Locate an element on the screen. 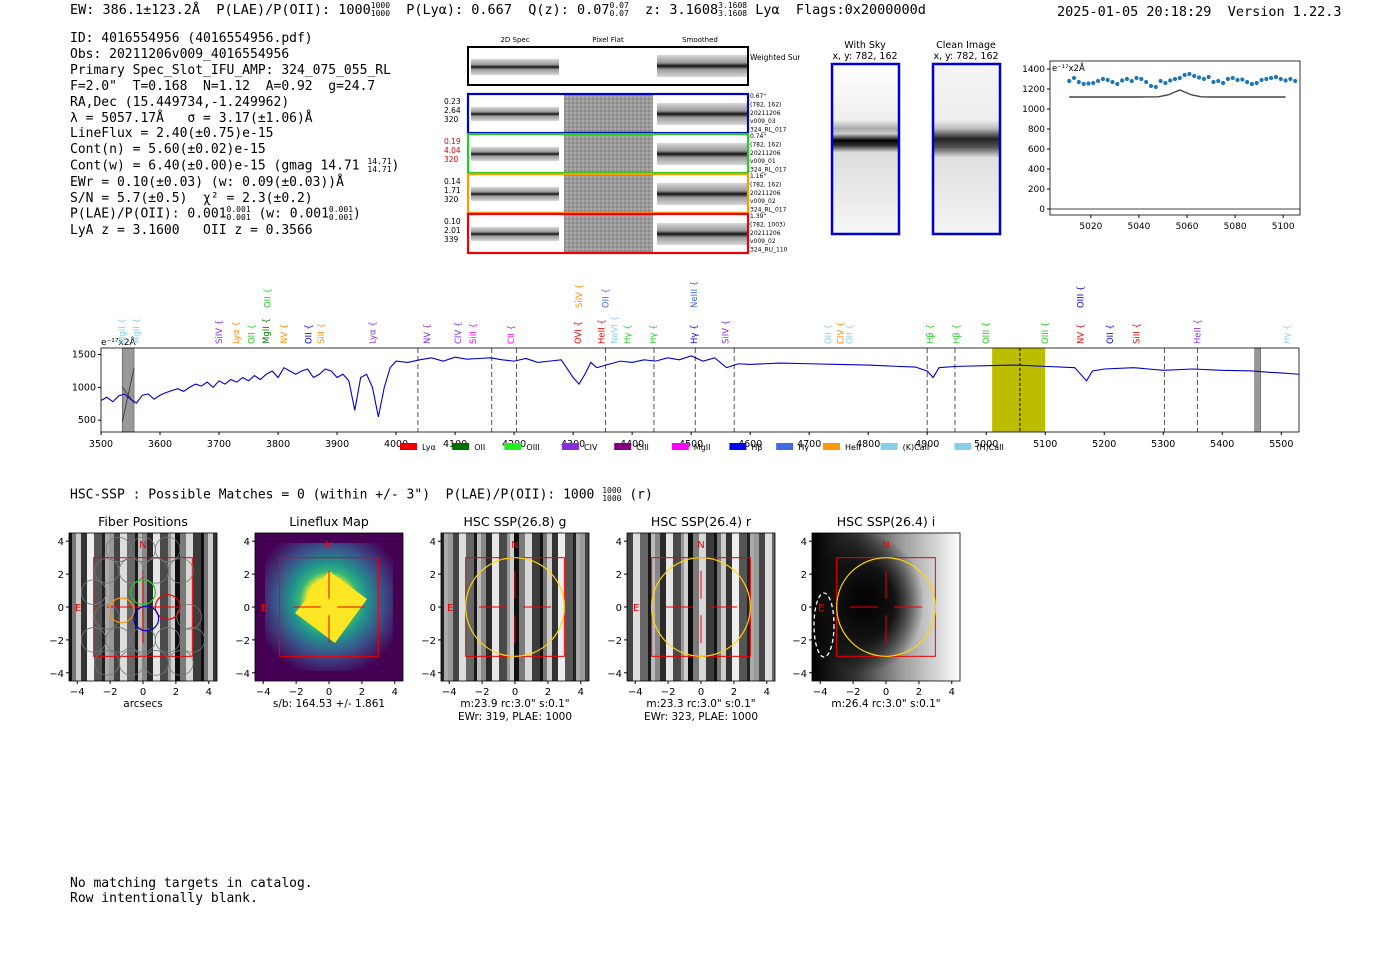 Image resolution: width=1400 pixels, height=953 pixels. weighted-sum-2d is located at coordinates (515, 67).